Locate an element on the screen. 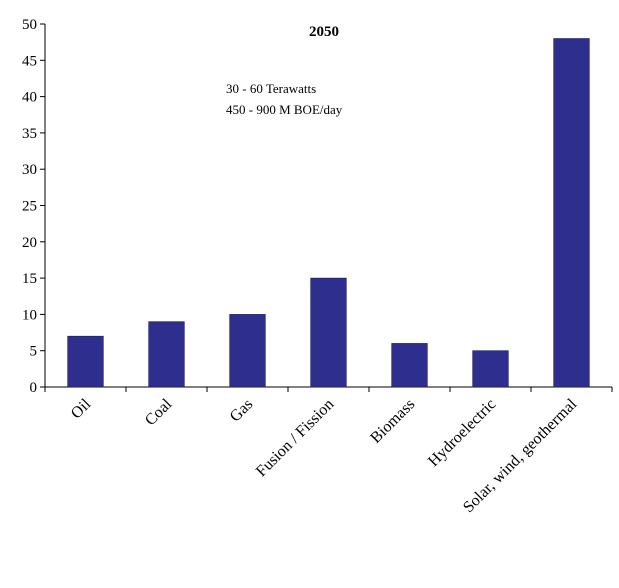 The height and width of the screenshot is (588, 619). bar-biomass is located at coordinates (409, 365).